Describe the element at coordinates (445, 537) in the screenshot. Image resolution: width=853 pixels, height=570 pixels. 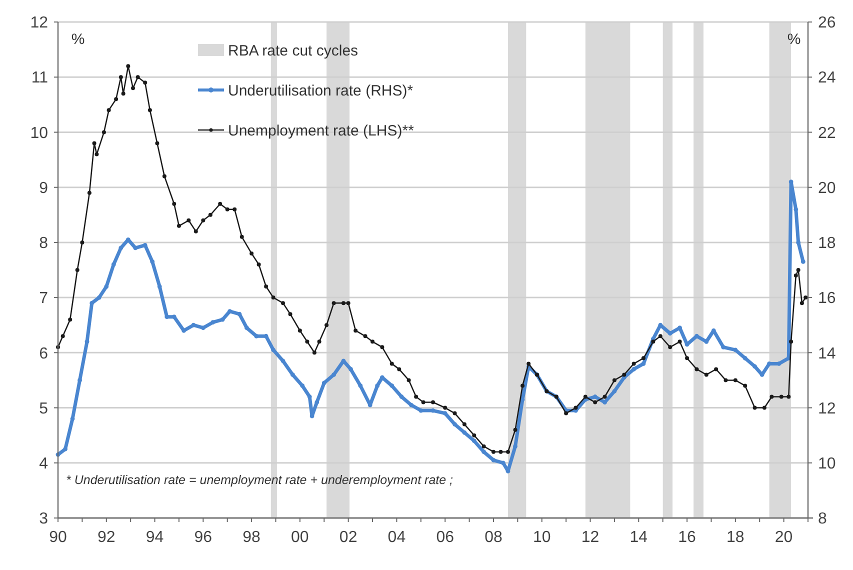
I see `x-tick-label: 06` at that location.